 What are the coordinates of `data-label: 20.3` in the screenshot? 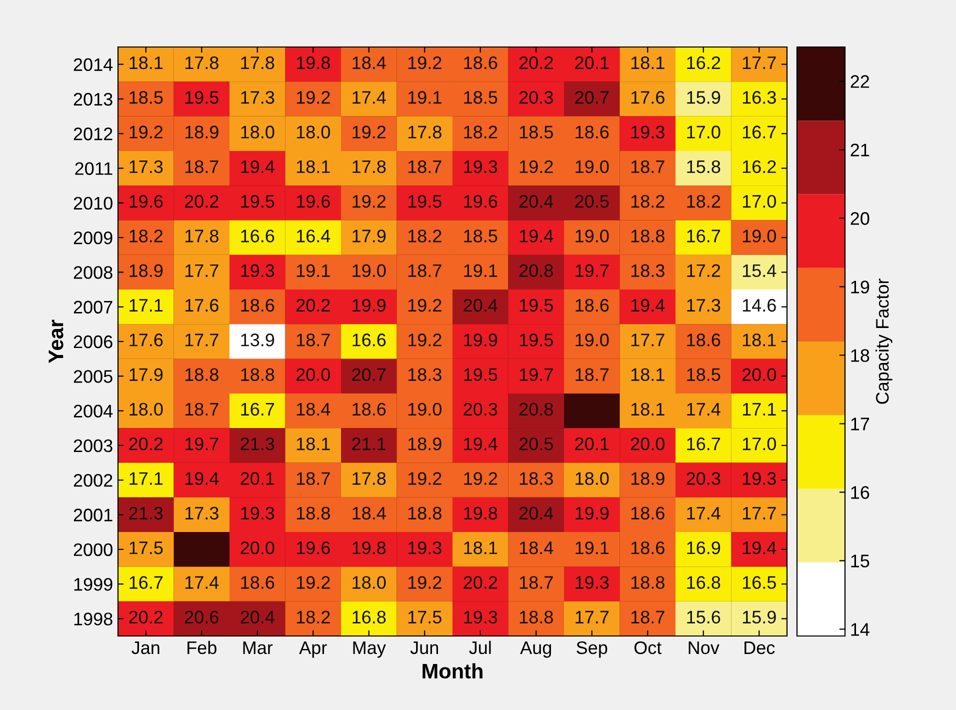 It's located at (481, 409).